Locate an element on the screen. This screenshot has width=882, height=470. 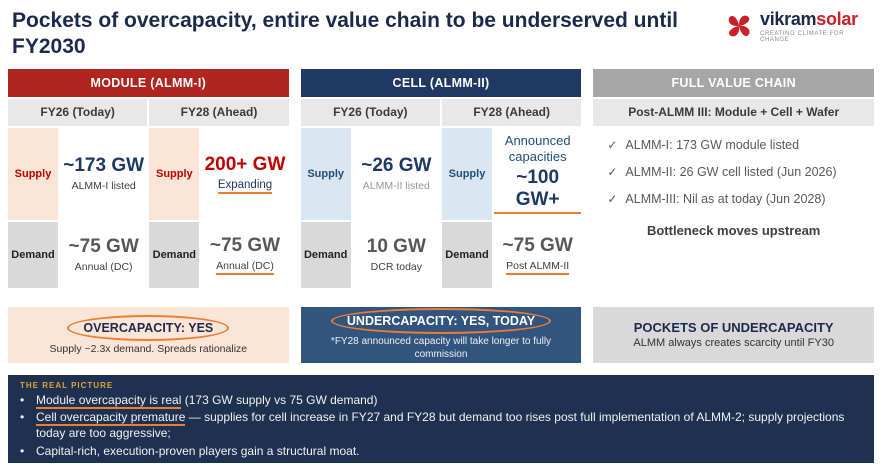
cell-fy26-demand-sub: DCR today is located at coordinates (396, 267).